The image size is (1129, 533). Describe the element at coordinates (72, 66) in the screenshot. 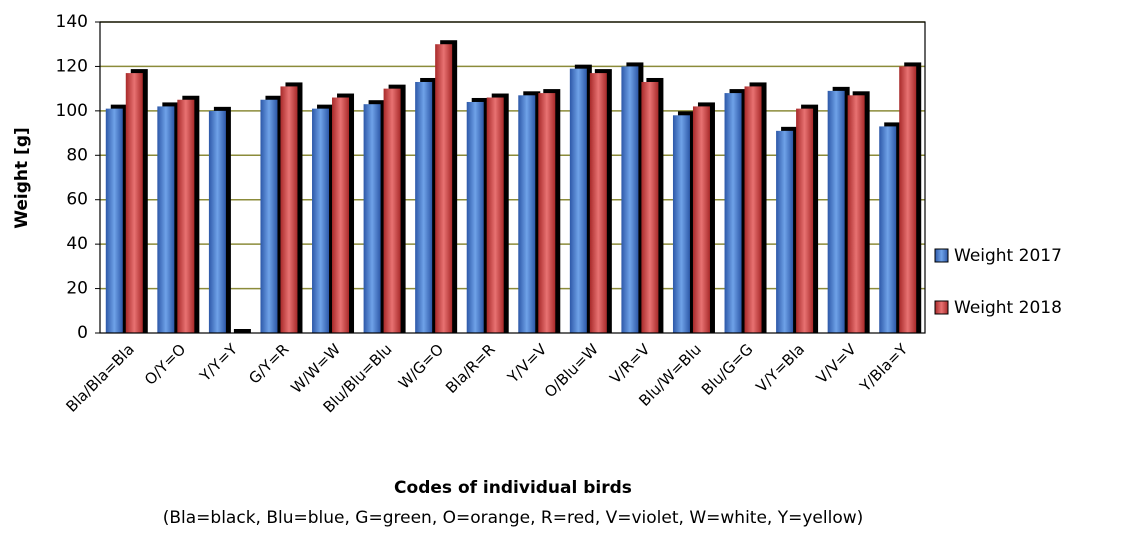

I see `y-tick-label: 120` at that location.